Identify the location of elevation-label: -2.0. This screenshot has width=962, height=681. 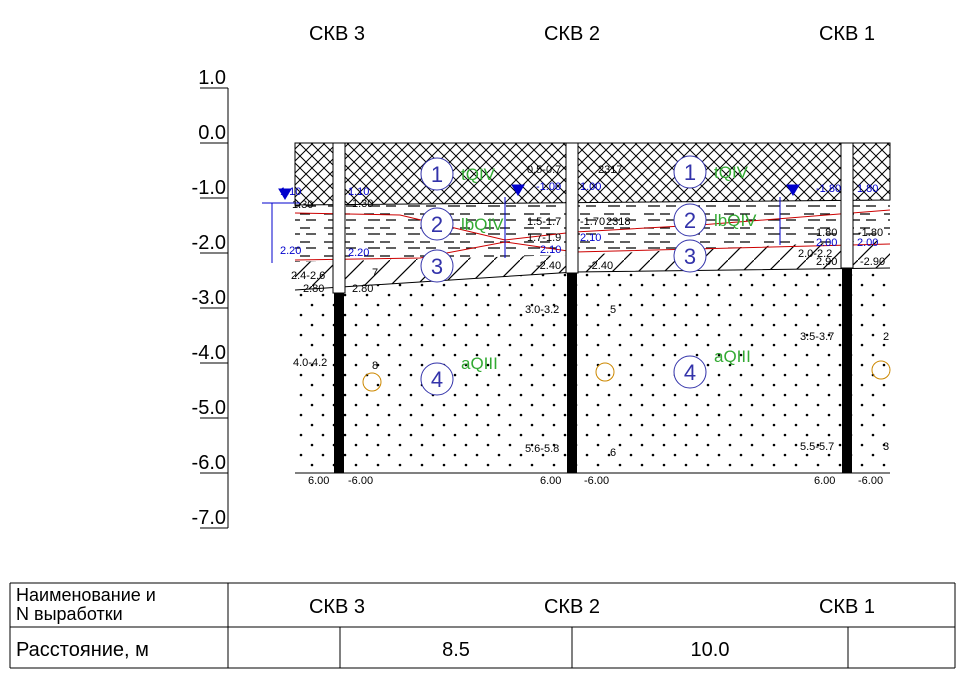
(209, 243).